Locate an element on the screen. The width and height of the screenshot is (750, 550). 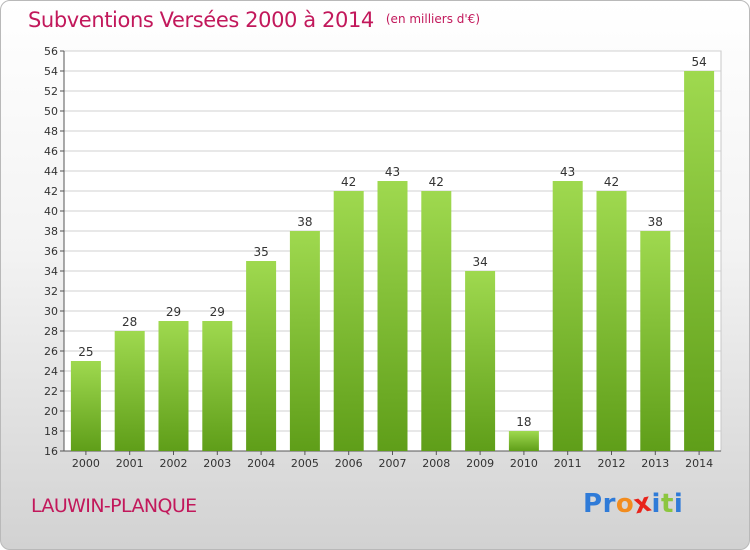
bar-value-label: 28 is located at coordinates (129, 322).